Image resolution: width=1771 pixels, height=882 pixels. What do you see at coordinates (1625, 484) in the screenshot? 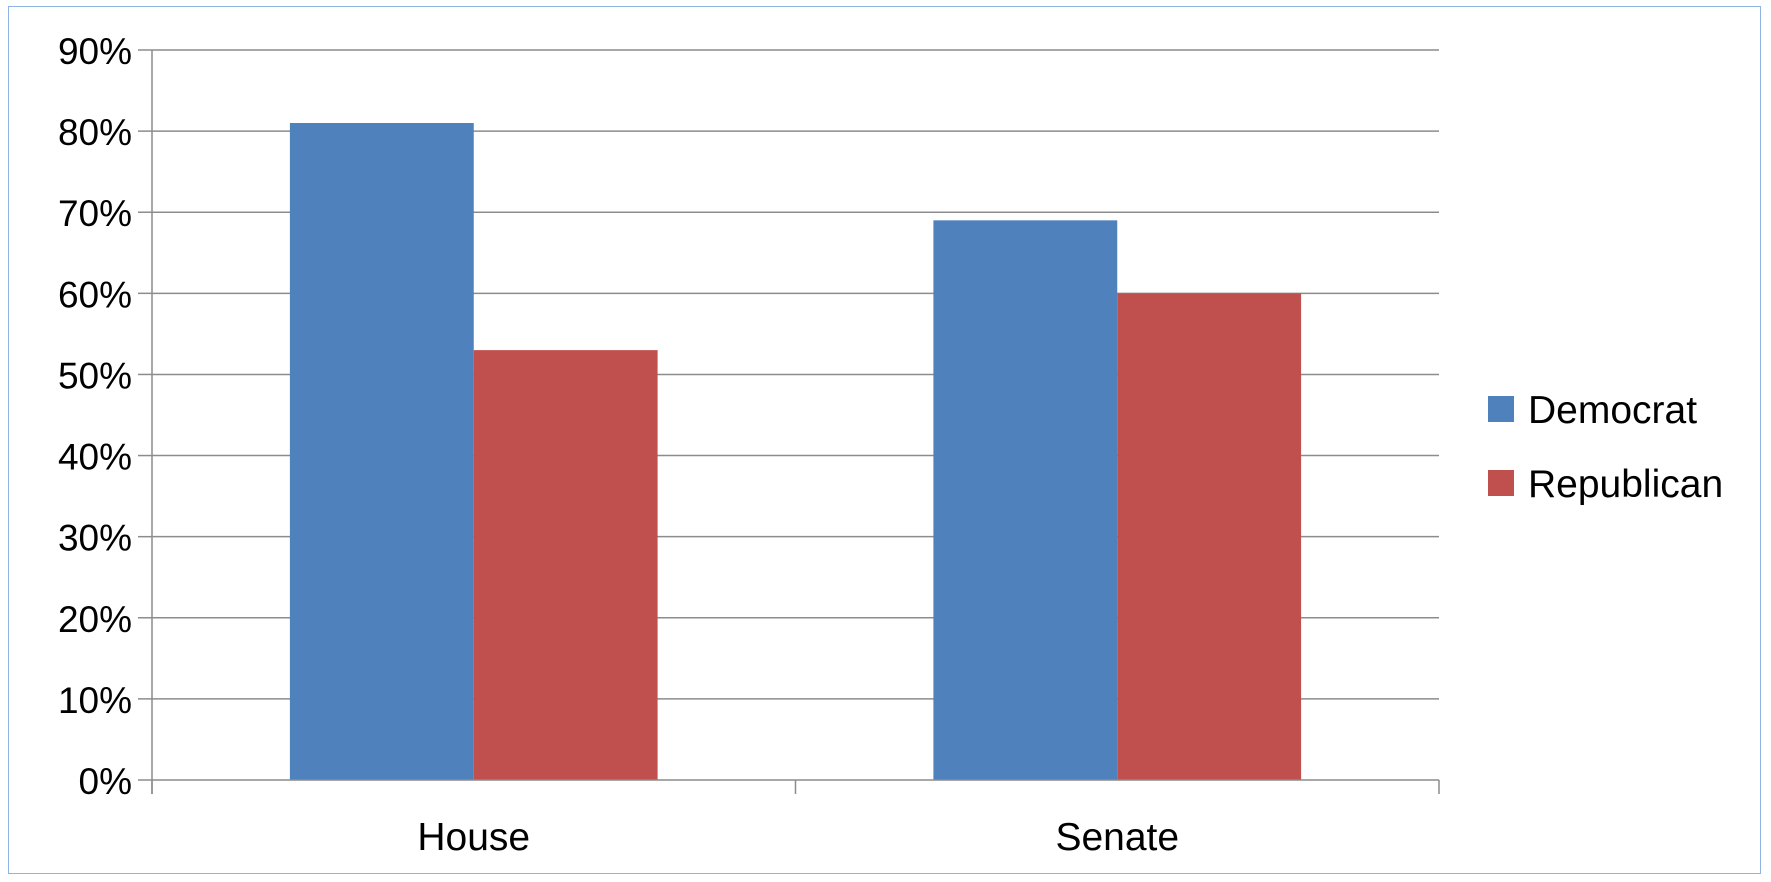
I see `legend-label-republican: Republican` at bounding box center [1625, 484].